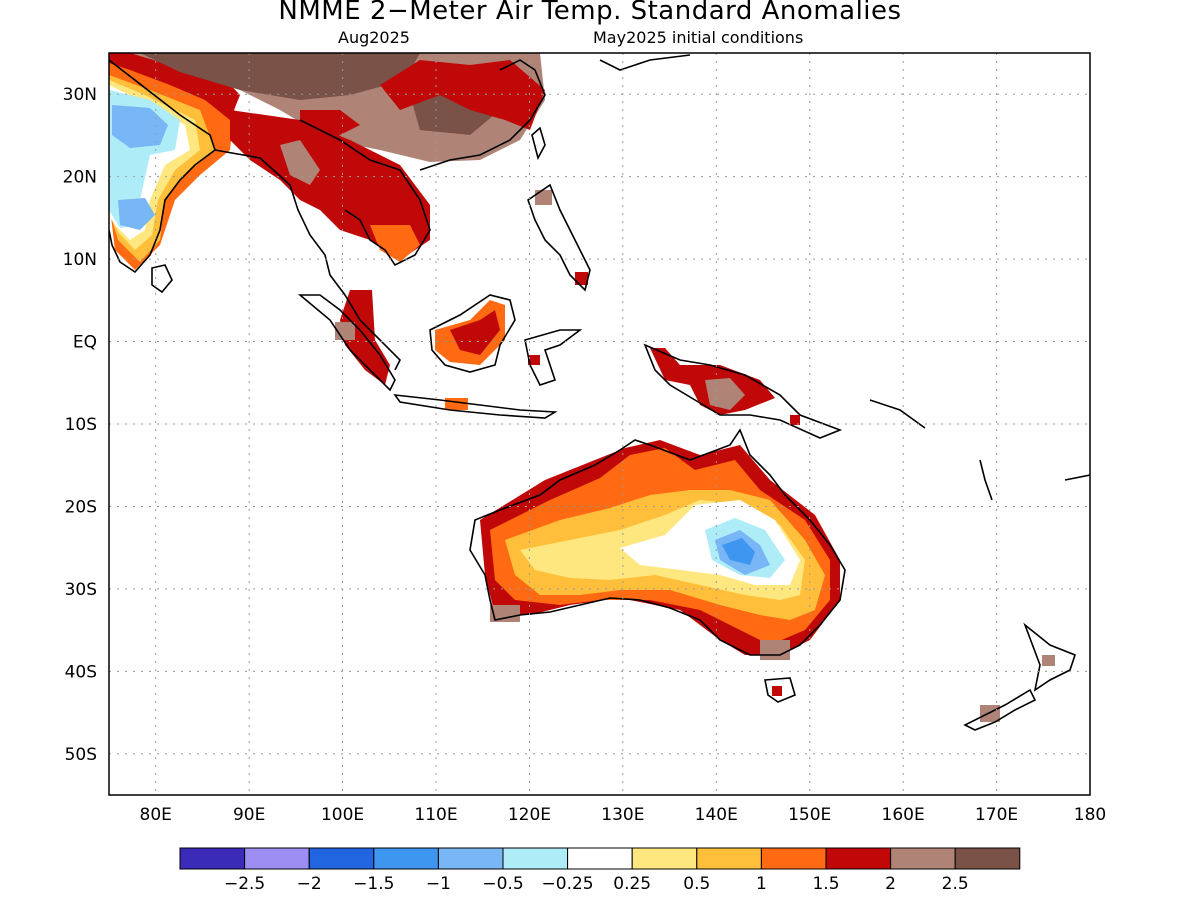 This screenshot has width=1200, height=900. What do you see at coordinates (696, 884) in the screenshot?
I see `colorbar-label: 0.5` at bounding box center [696, 884].